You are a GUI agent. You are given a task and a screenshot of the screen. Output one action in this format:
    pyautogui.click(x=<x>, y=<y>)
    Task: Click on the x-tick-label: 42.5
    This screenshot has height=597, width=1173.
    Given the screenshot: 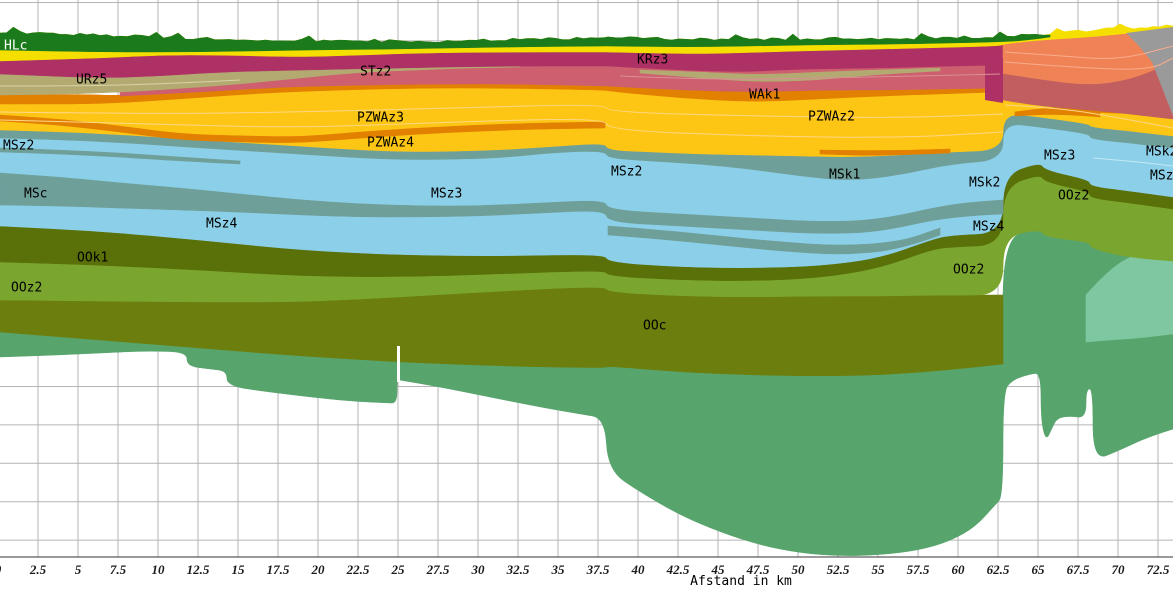 What is the action you would take?
    pyautogui.click(x=678, y=569)
    